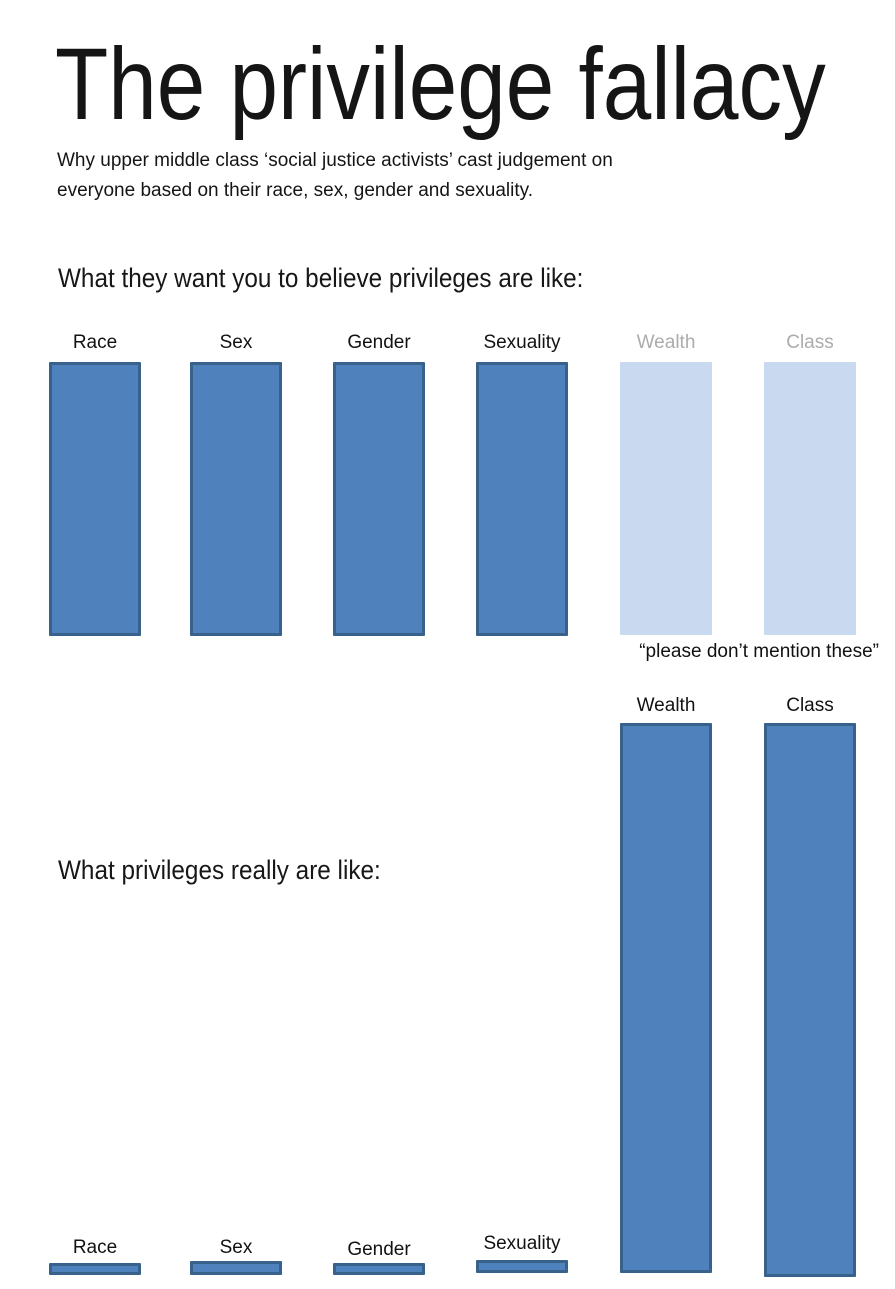 The width and height of the screenshot is (895, 1289). I want to click on chart1-bar-race, so click(95, 499).